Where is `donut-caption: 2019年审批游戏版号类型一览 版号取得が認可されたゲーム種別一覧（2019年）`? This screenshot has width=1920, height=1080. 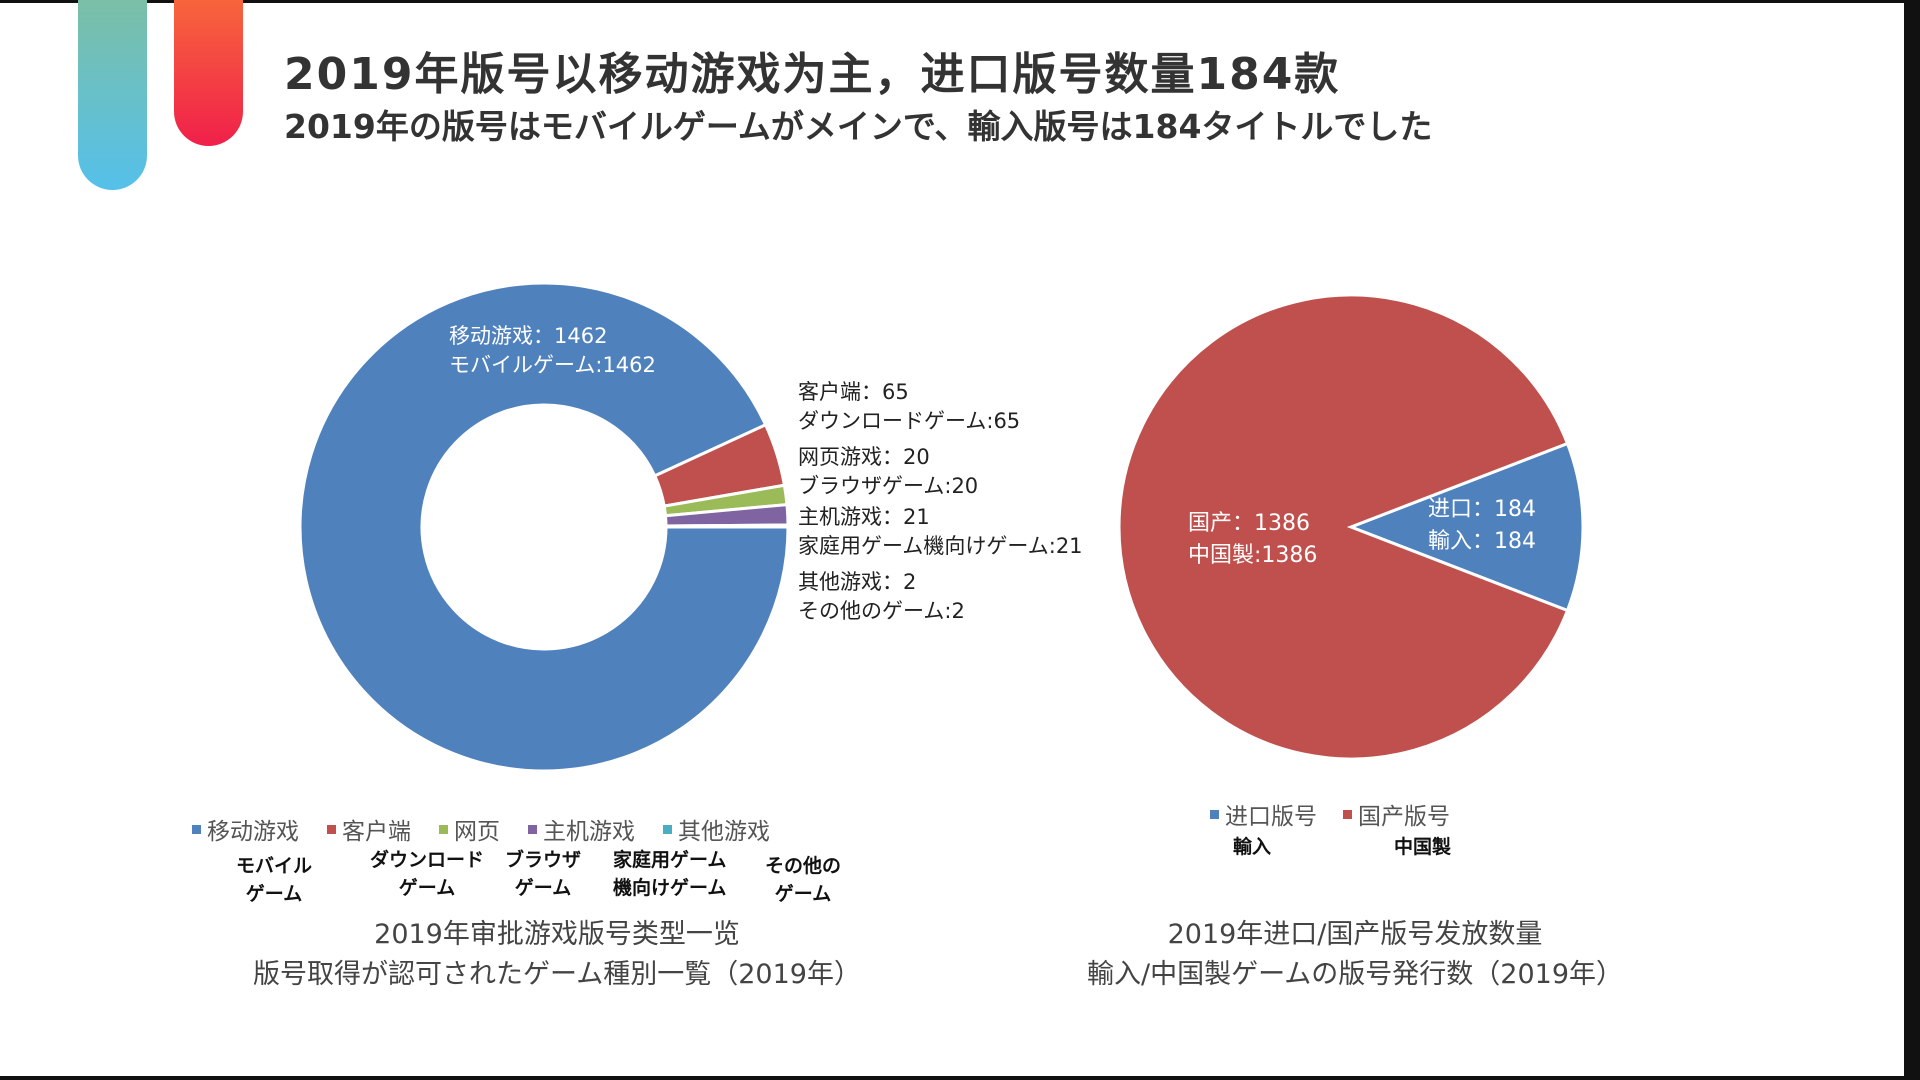 donut-caption: 2019年审批游戏版号类型一览 版号取得が認可されたゲーム種別一覧（2019年） is located at coordinates (557, 955).